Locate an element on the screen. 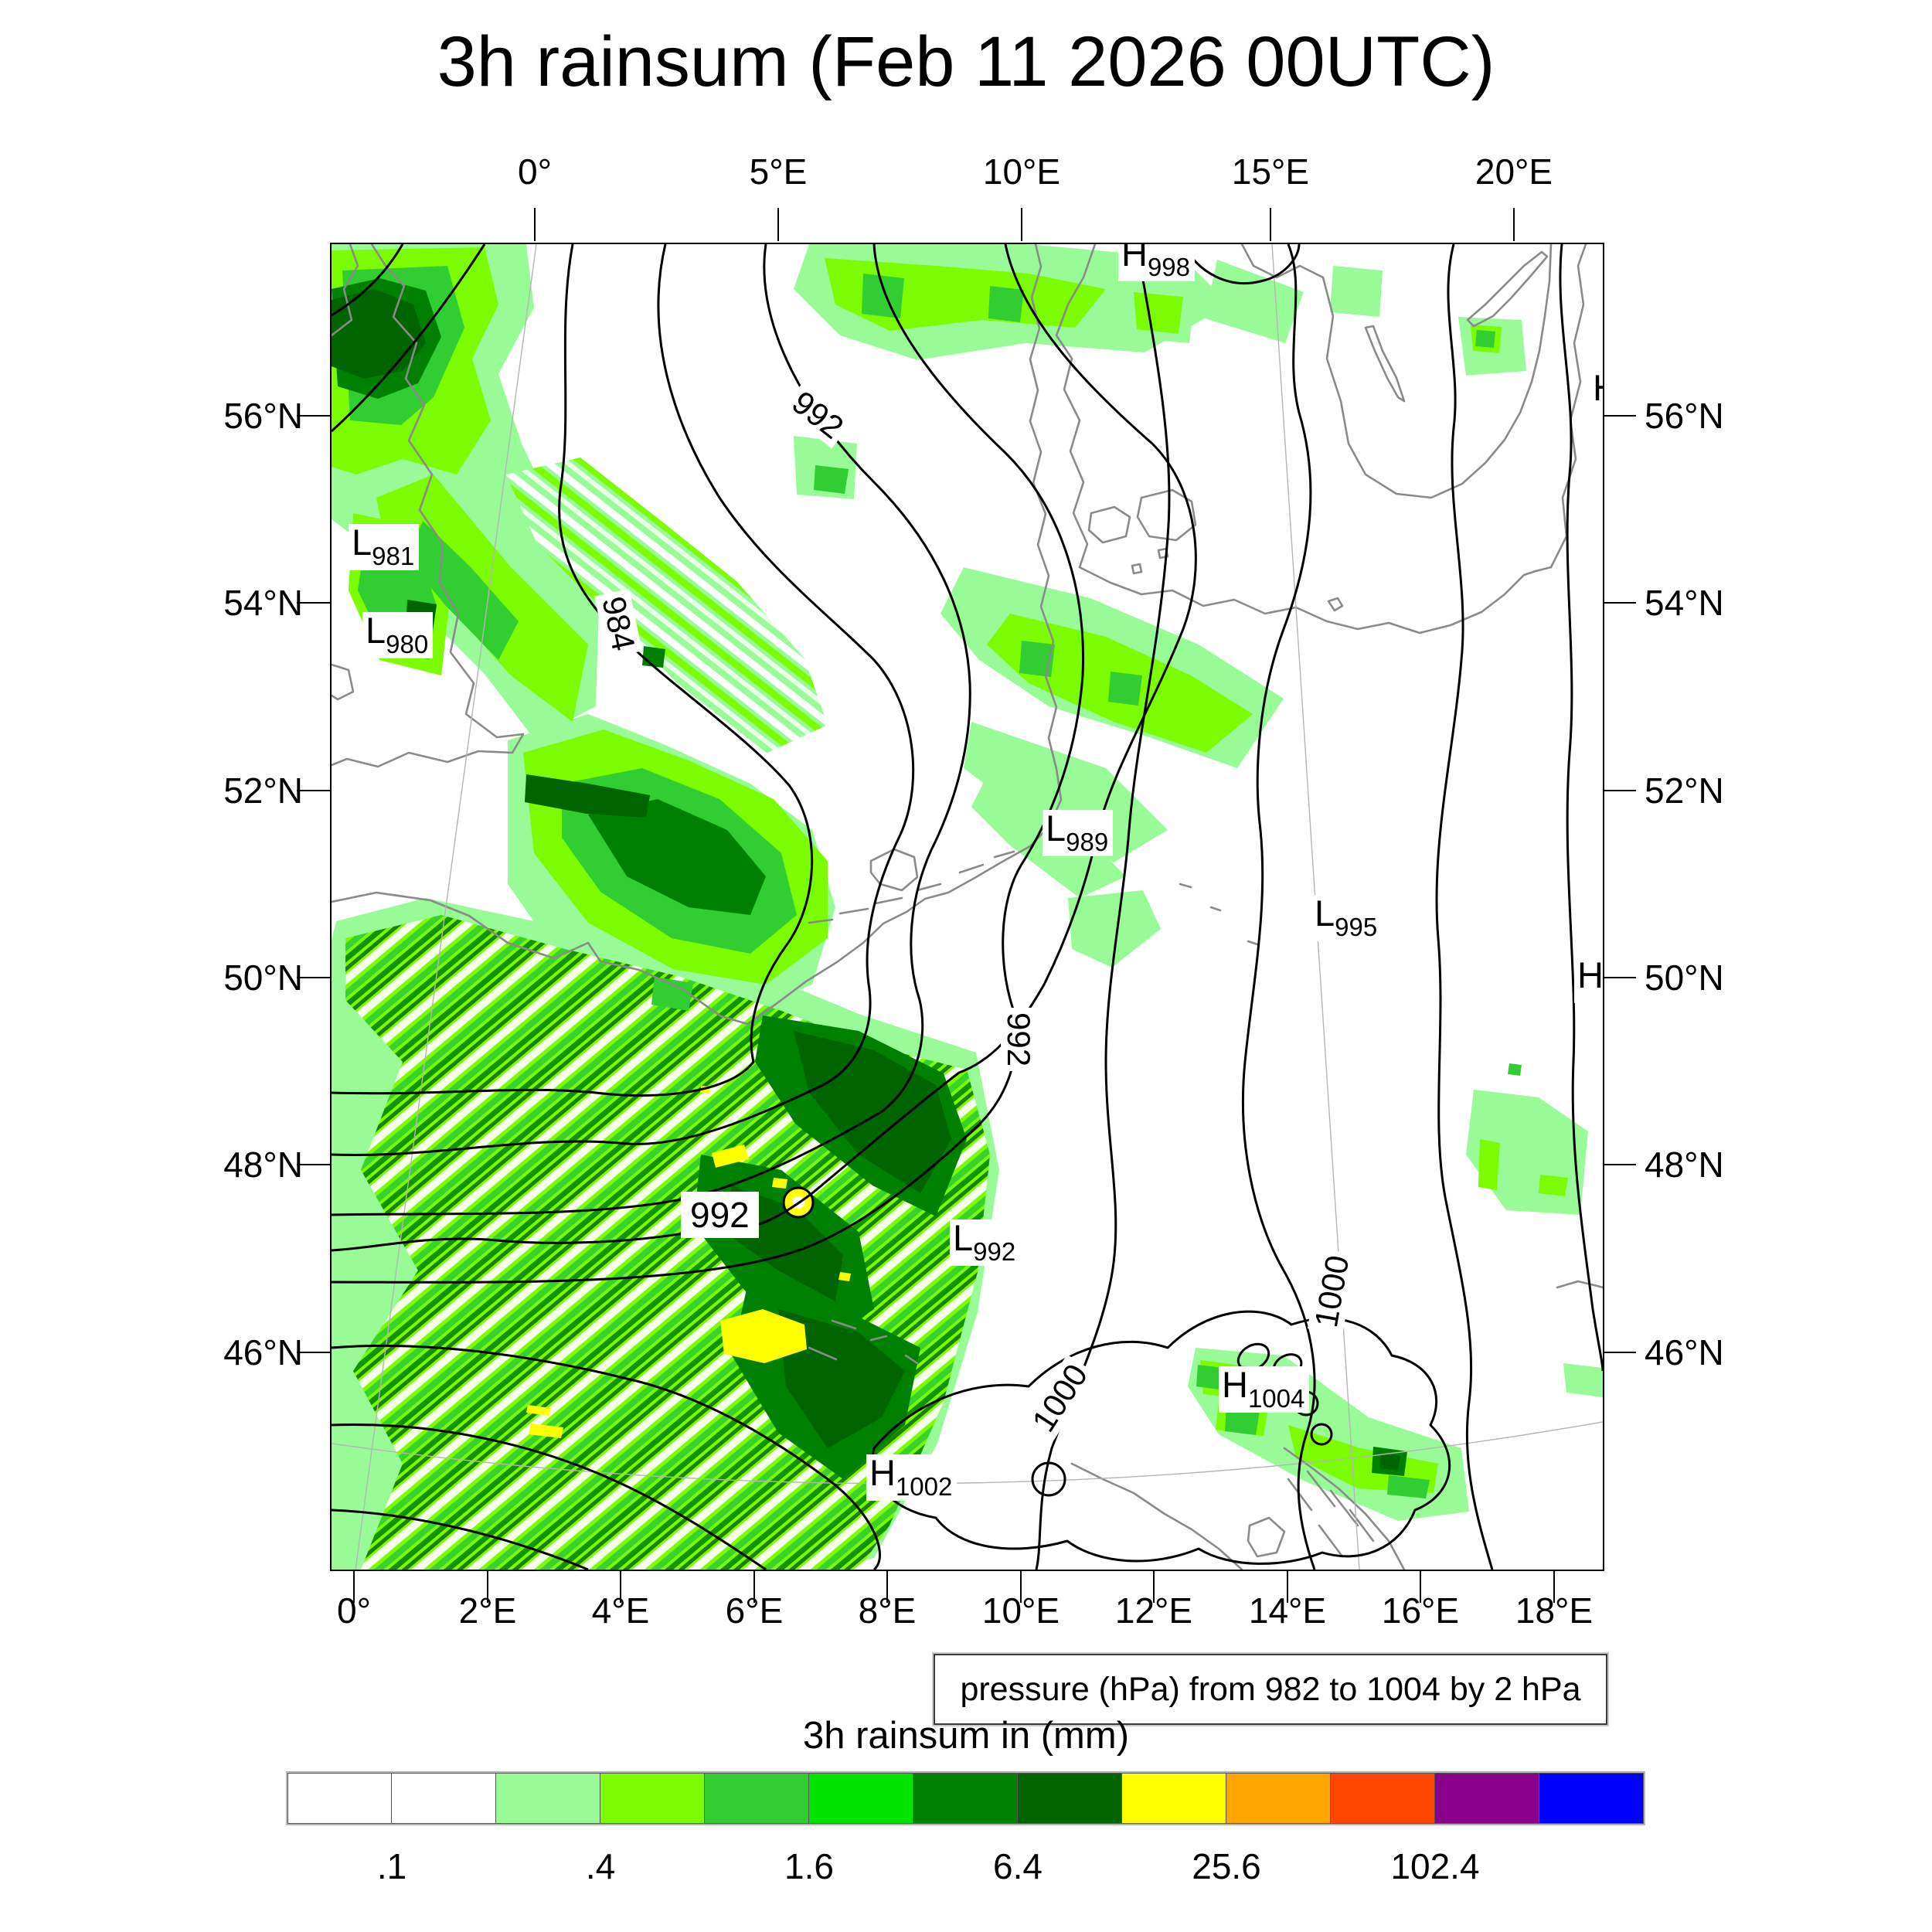  pressure-center-value: 995 is located at coordinates (1356, 927).